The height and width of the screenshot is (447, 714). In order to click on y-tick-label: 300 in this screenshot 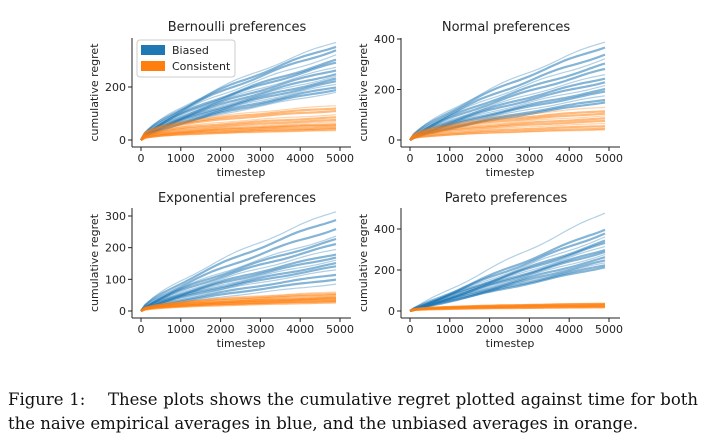, I will do `click(115, 216)`.